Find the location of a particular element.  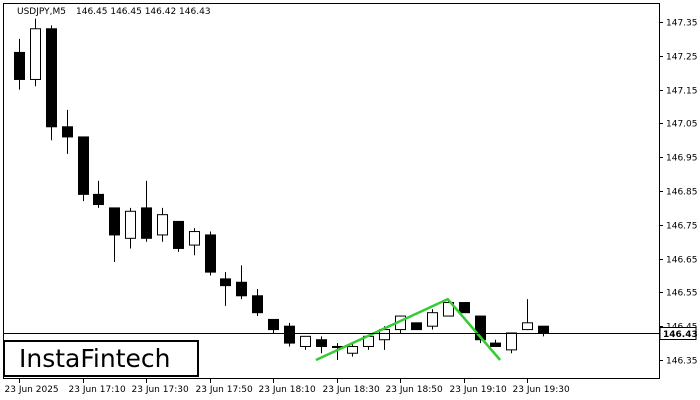

logo-text: InstaFintech is located at coordinates (95, 358).